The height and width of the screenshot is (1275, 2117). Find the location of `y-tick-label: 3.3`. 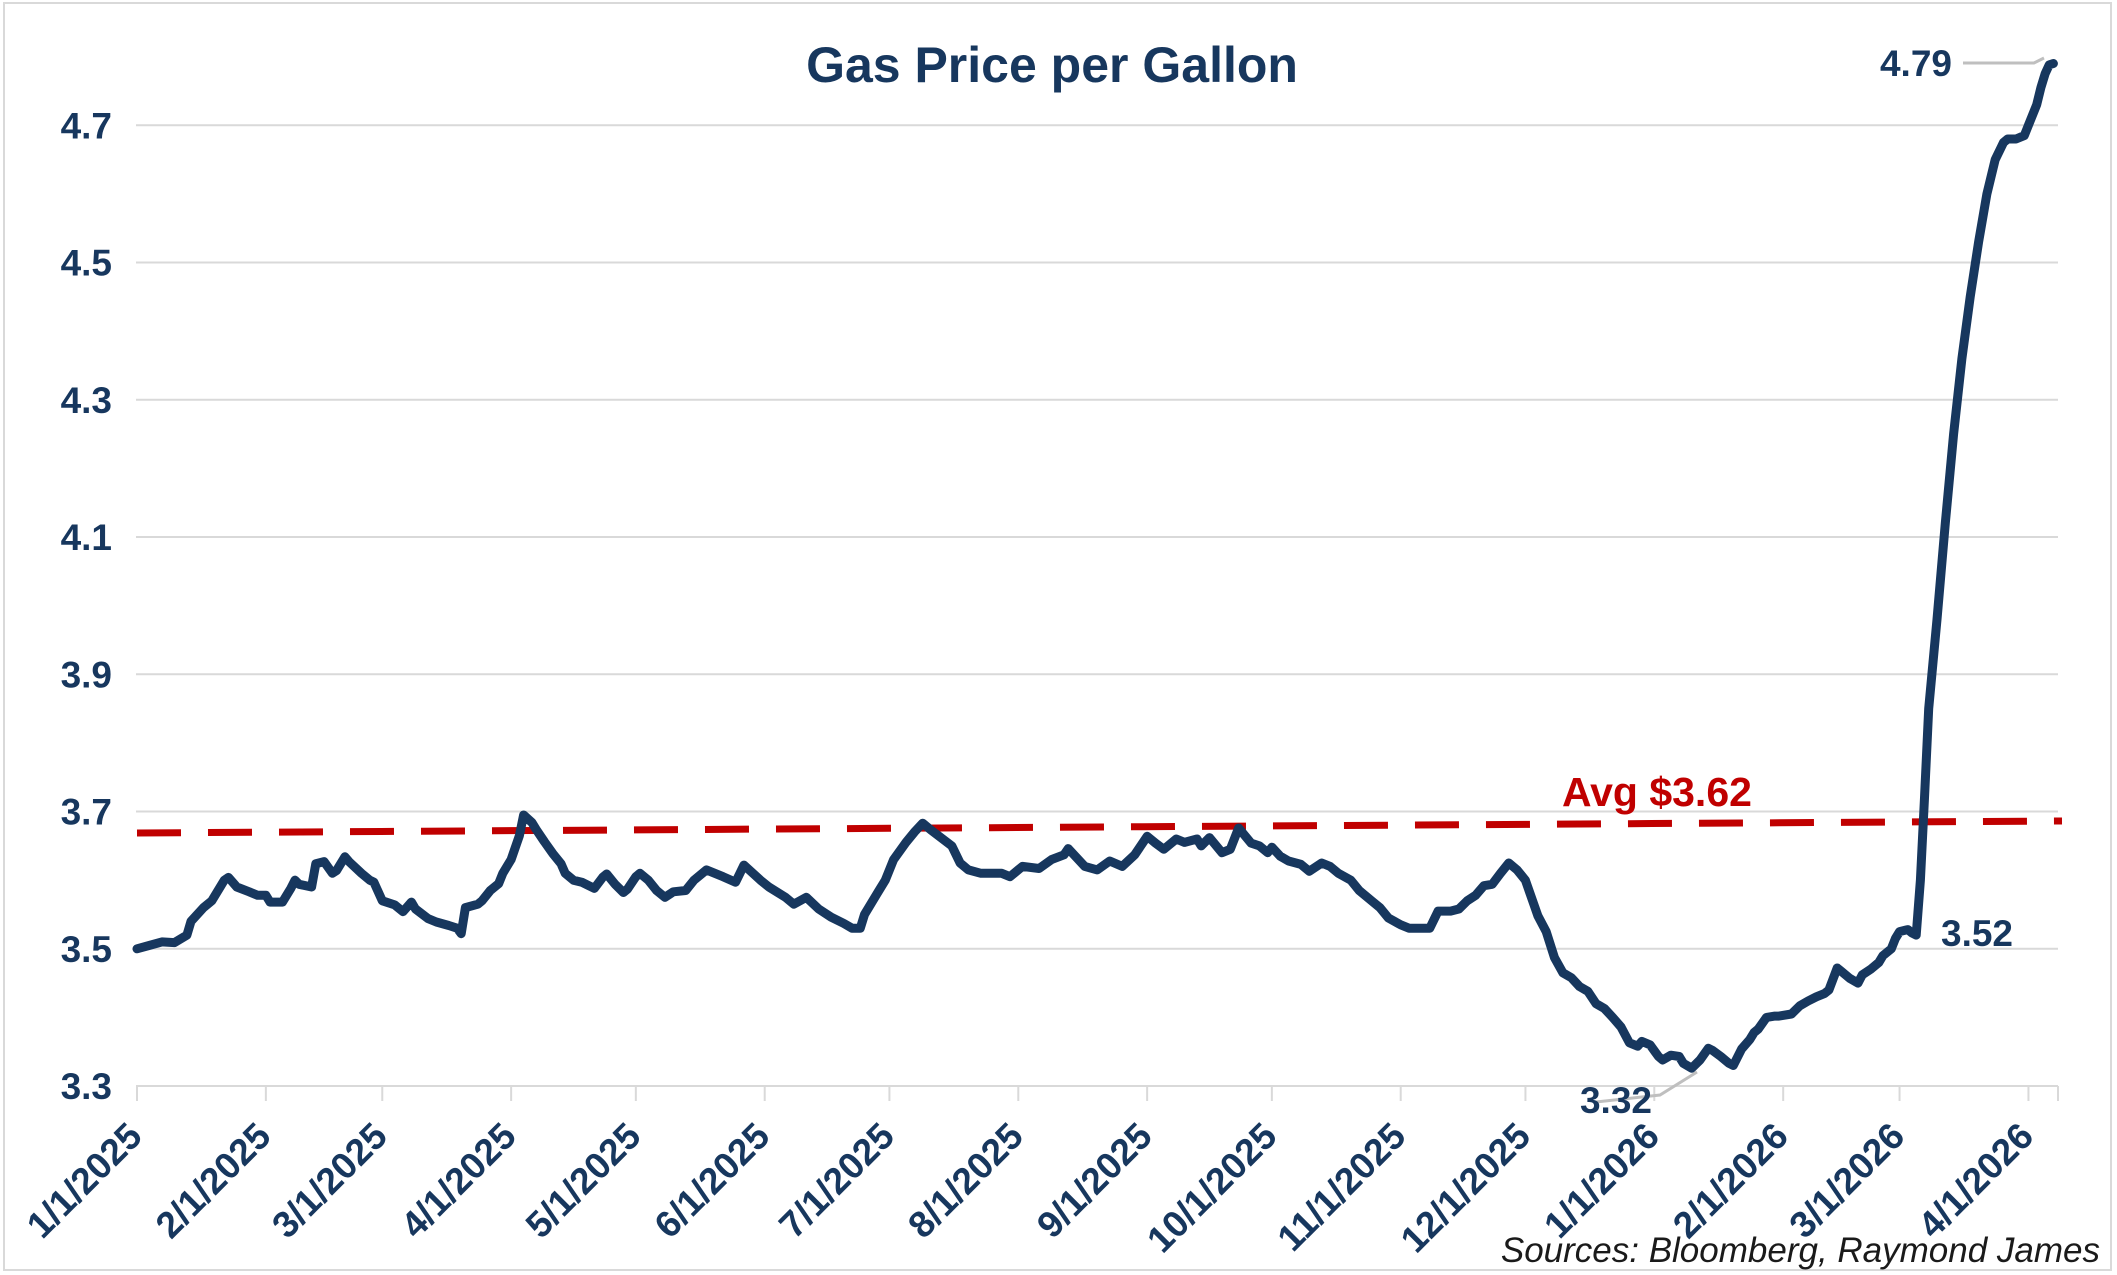

y-tick-label: 3.3 is located at coordinates (86, 1086).